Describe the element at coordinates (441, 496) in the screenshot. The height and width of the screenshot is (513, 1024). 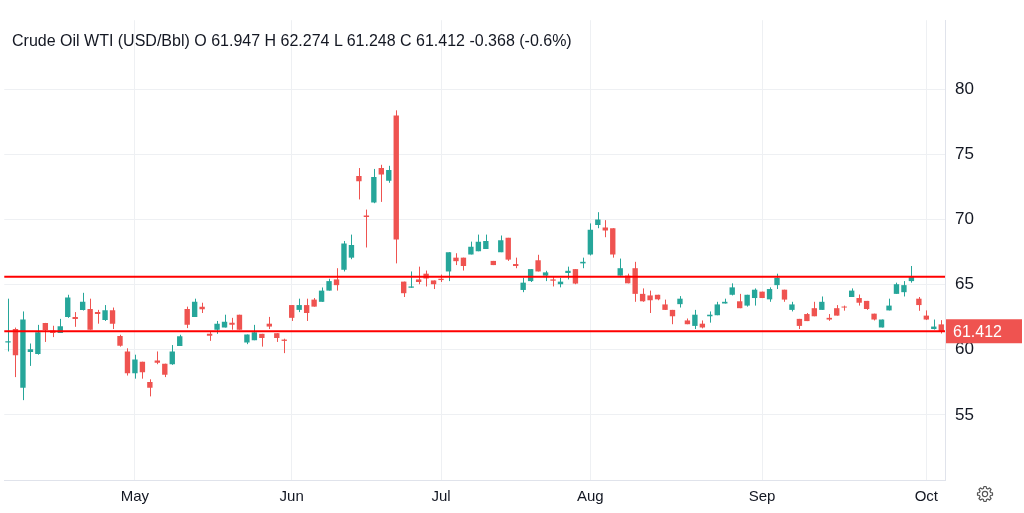
I see `x-tick-label: Jul` at that location.